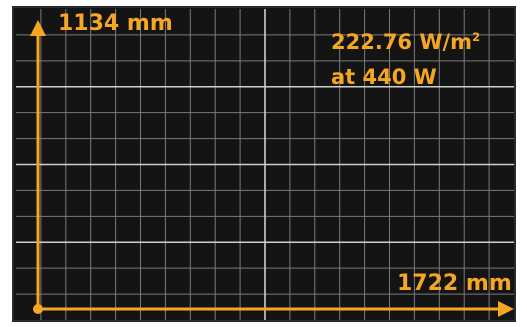 Image resolution: width=527 pixels, height=327 pixels. Describe the element at coordinates (476, 37) in the screenshot. I see `power-density-exponent: 2` at that location.